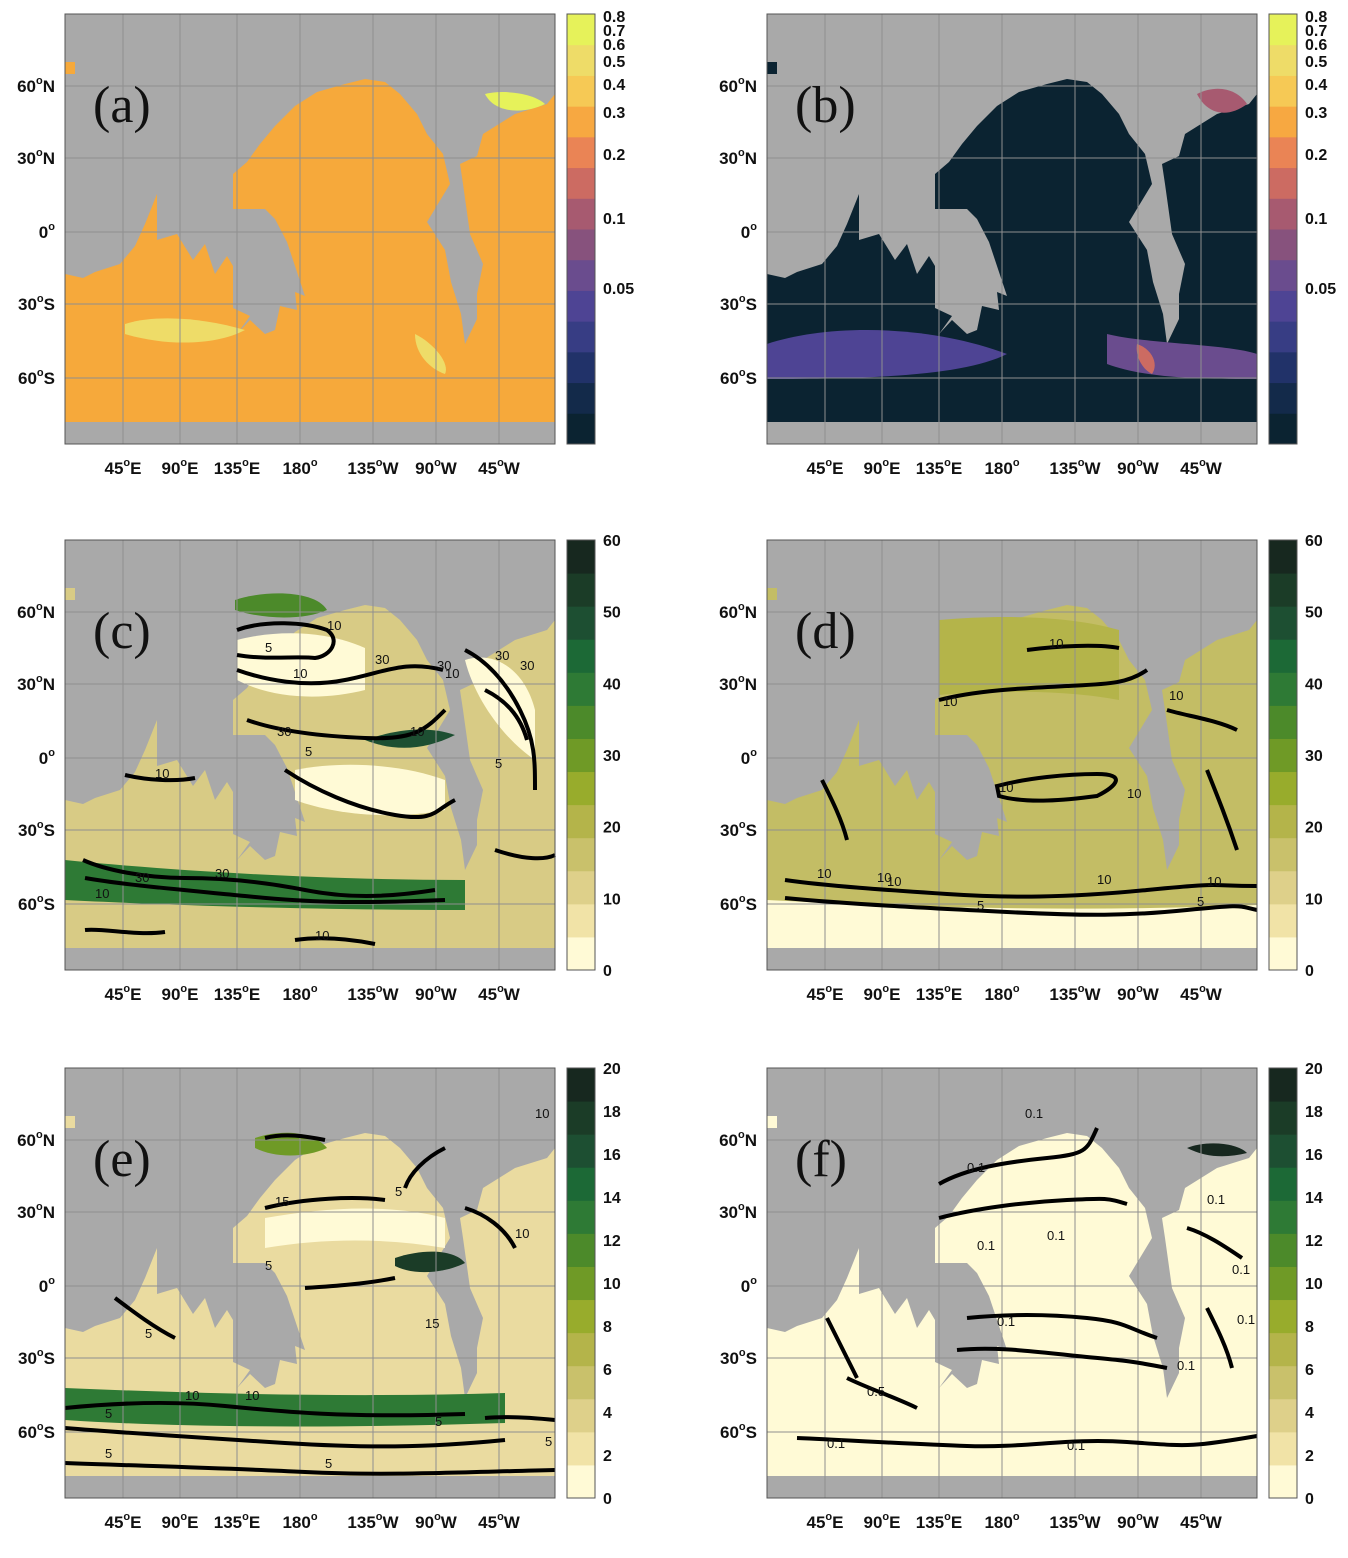  I want to click on y-tick-label: 60oN, so click(738, 611).